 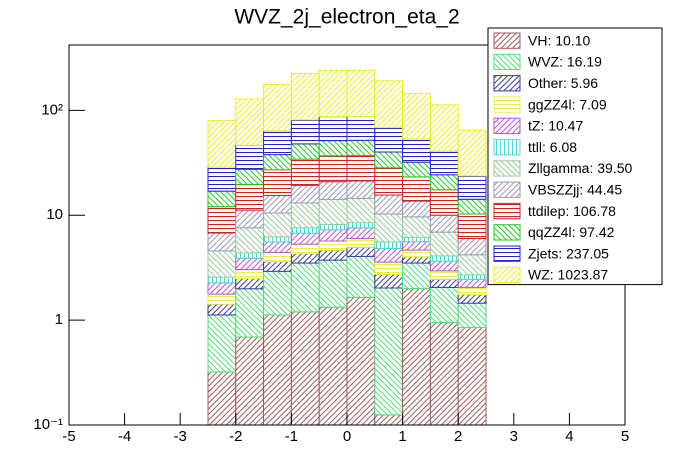 What do you see at coordinates (575, 189) in the screenshot?
I see `legend-label: VBSZZjj: 44.45` at bounding box center [575, 189].